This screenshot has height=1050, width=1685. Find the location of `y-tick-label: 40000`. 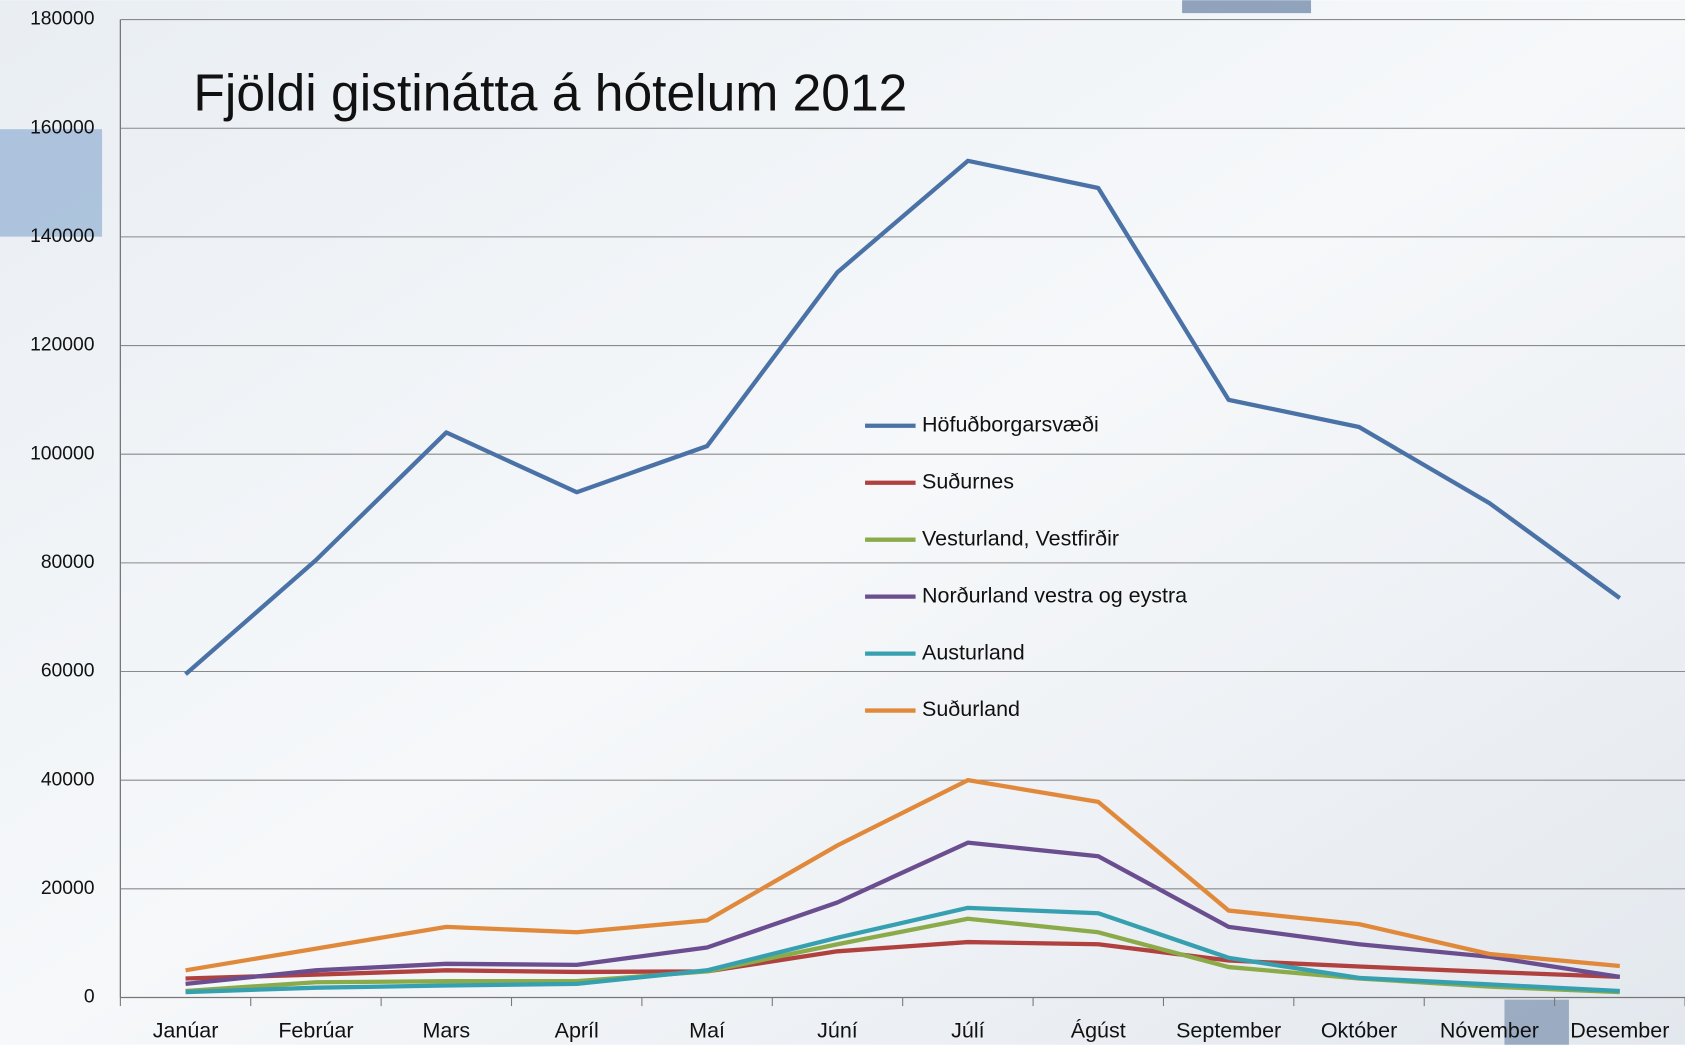

y-tick-label: 40000 is located at coordinates (68, 779).